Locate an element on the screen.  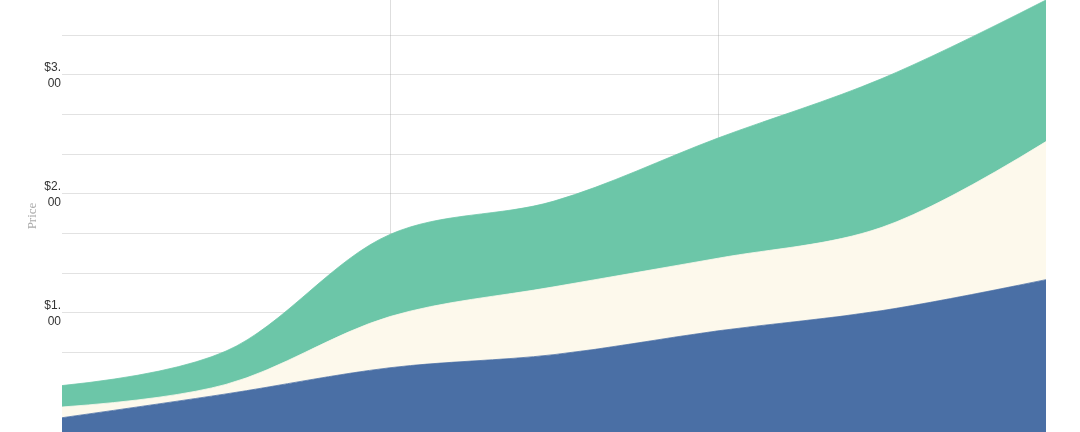
y-tick-label: $3.00 is located at coordinates (53, 75).